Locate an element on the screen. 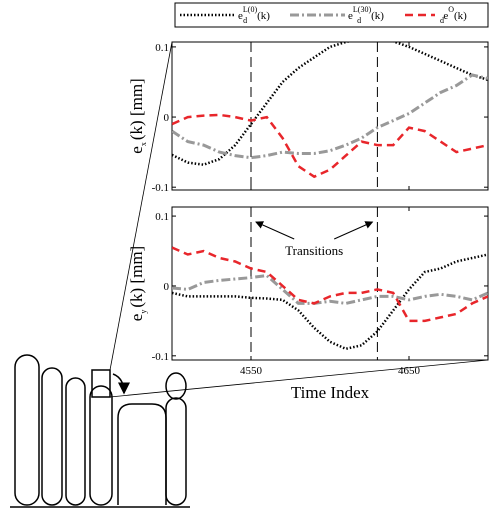 This screenshot has height=514, width=490. legend-label: eL(30) d (k) is located at coordinates (366, 15).